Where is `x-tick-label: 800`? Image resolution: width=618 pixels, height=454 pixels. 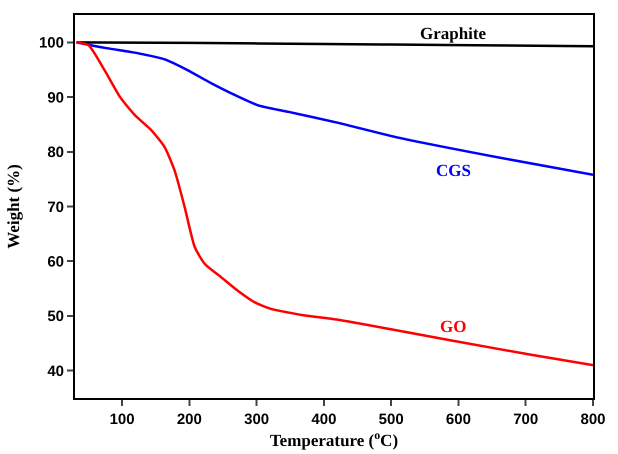 x-tick-label: 800 is located at coordinates (593, 419).